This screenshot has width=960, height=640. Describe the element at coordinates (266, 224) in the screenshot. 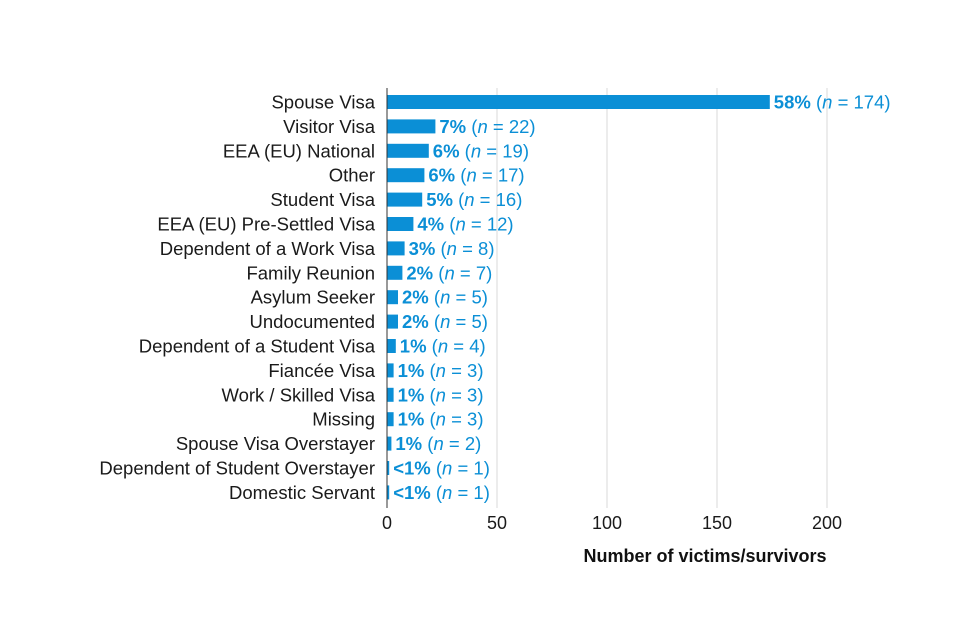

I see `category-label: EEA (EU) Pre-Settled Visa` at that location.